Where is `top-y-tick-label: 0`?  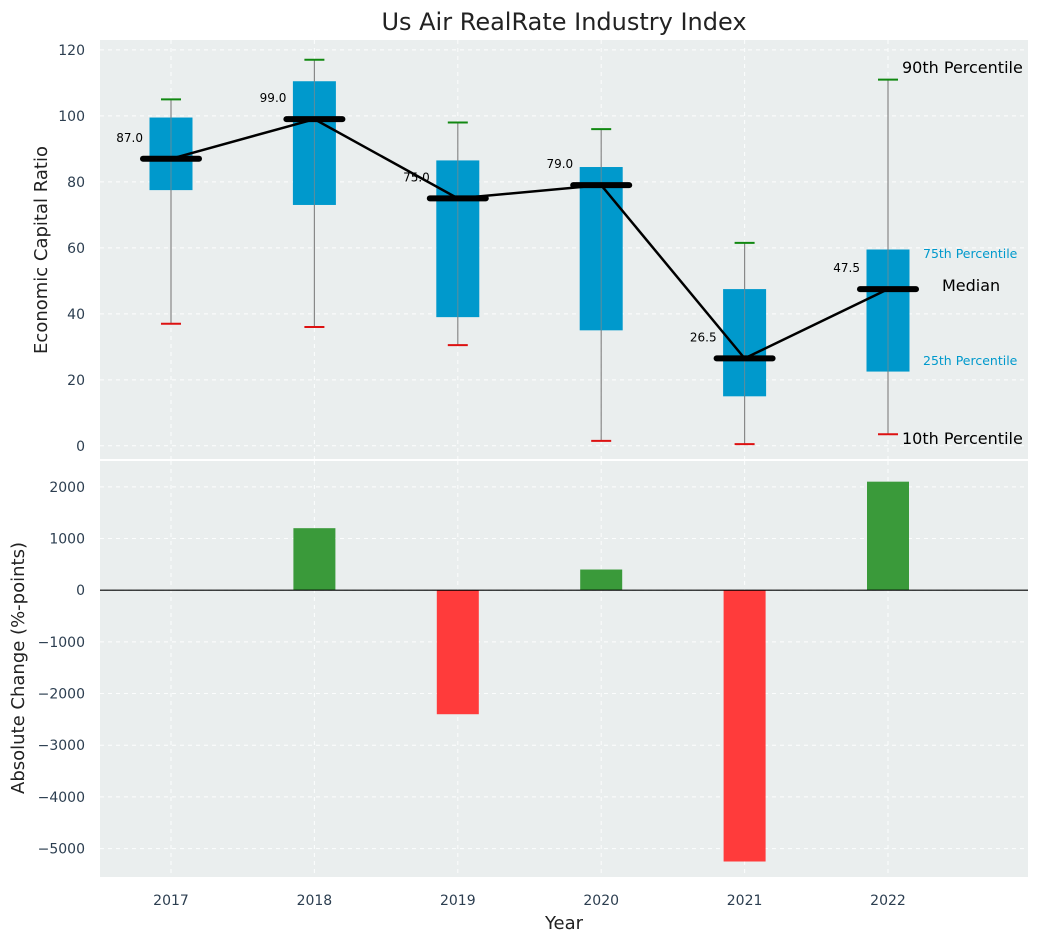 top-y-tick-label: 0 is located at coordinates (80, 447).